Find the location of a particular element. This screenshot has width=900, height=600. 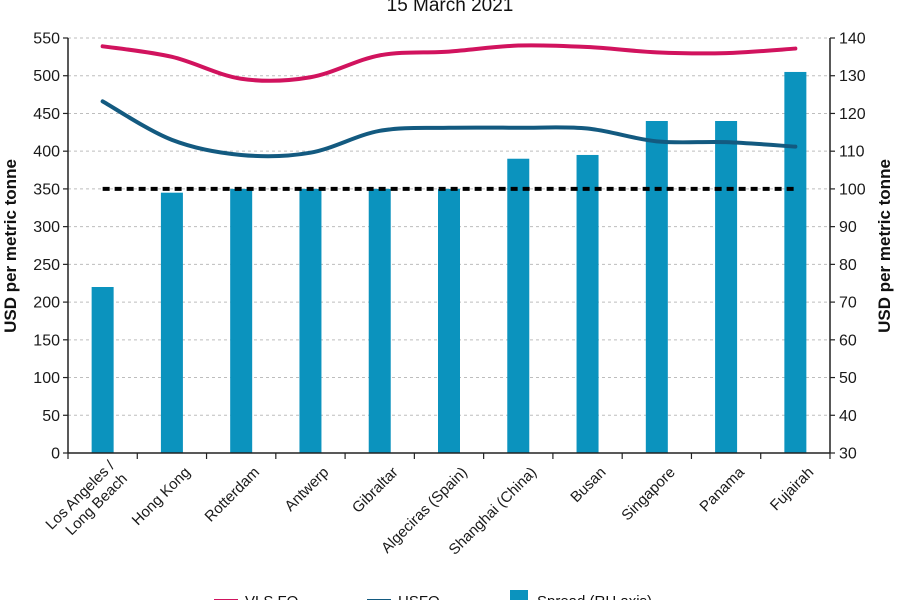

y-tick-label-right: 110 is located at coordinates (852, 152).